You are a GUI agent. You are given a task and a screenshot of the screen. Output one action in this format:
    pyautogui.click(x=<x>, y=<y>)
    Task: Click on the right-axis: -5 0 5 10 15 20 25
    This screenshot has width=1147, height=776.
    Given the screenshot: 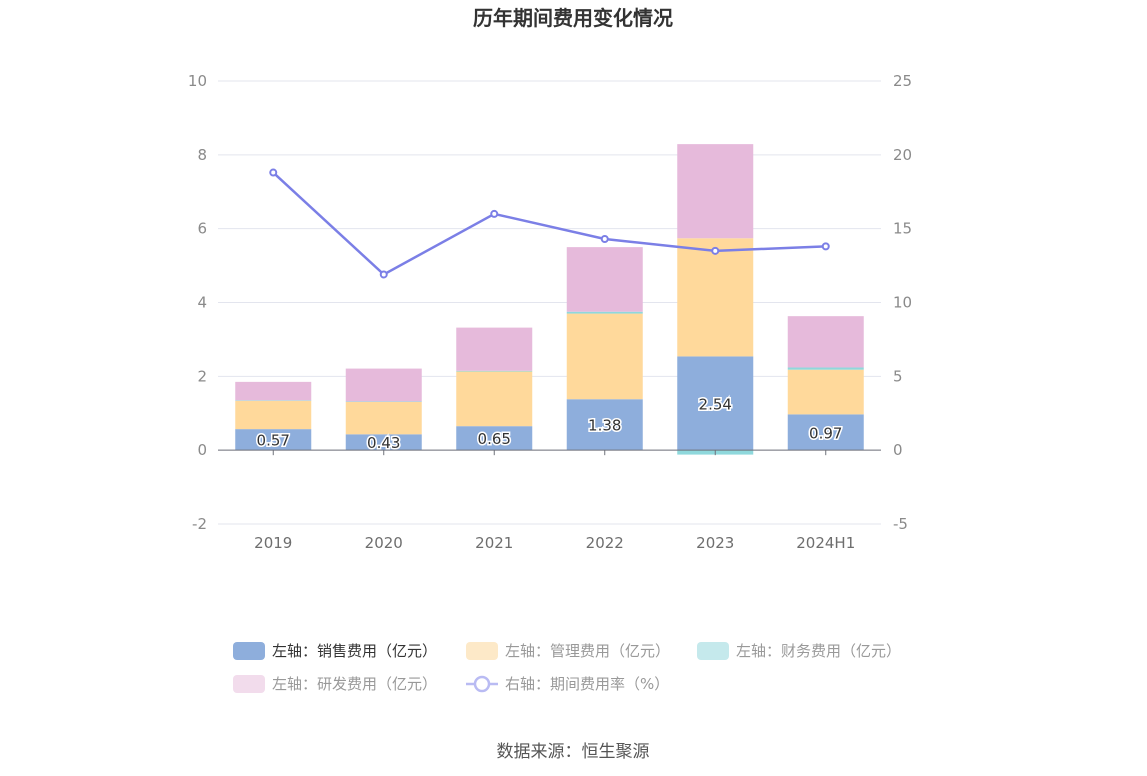 What is the action you would take?
    pyautogui.click(x=902, y=302)
    